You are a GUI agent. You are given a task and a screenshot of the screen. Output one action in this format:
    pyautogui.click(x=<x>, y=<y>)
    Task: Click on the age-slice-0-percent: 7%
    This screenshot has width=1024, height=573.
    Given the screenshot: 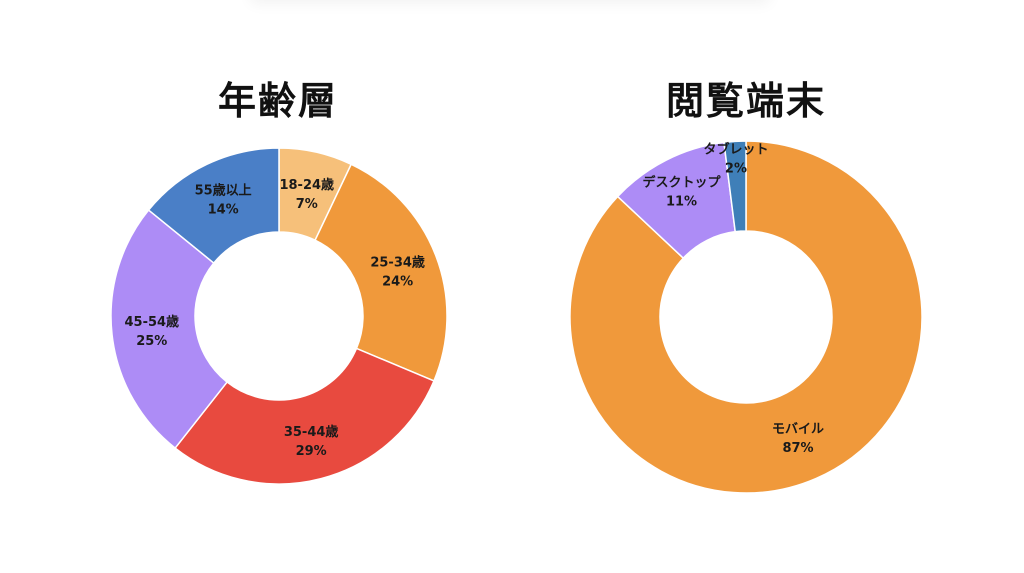 What is the action you would take?
    pyautogui.click(x=307, y=204)
    